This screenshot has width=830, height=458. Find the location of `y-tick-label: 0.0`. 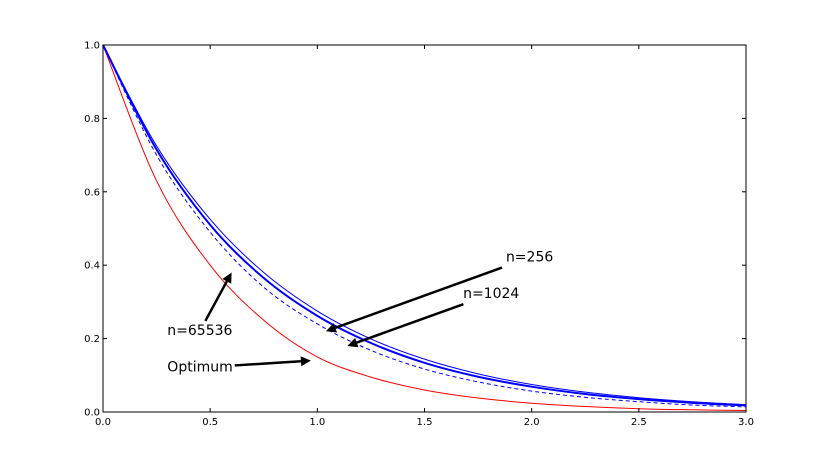

y-tick-label: 0.0 is located at coordinates (92, 413).